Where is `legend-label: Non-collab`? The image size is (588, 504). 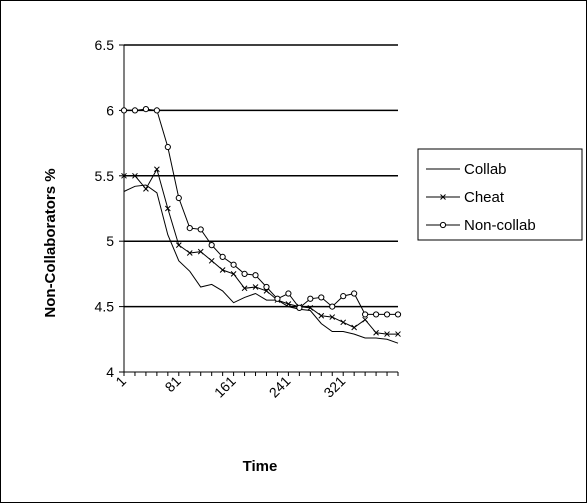 legend-label: Non-collab is located at coordinates (500, 225).